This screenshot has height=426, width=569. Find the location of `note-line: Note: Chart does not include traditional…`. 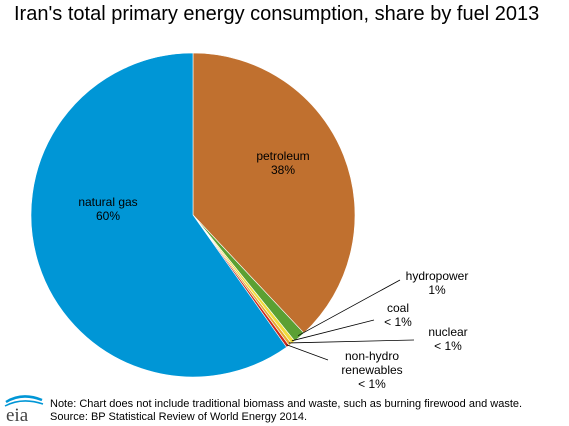

note-line: Note: Chart does not include traditional… is located at coordinates (286, 404).